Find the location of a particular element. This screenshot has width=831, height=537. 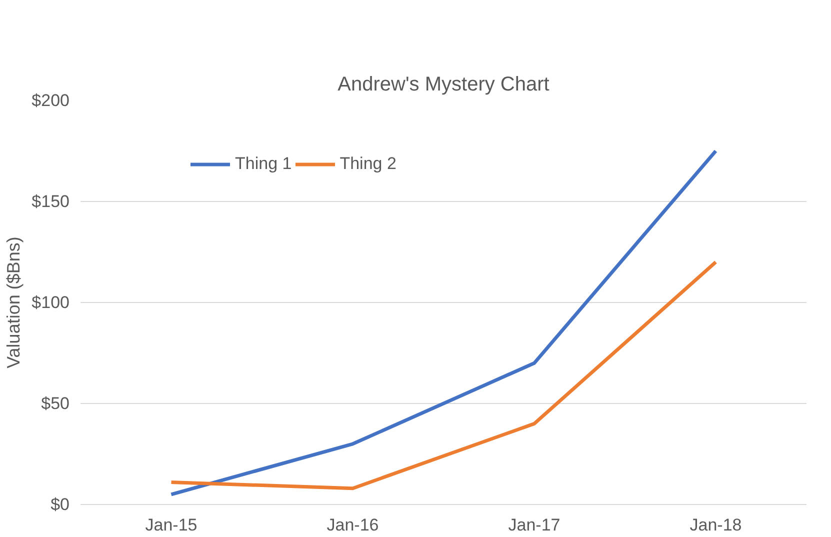

legend-label: Thing 1 is located at coordinates (263, 164).